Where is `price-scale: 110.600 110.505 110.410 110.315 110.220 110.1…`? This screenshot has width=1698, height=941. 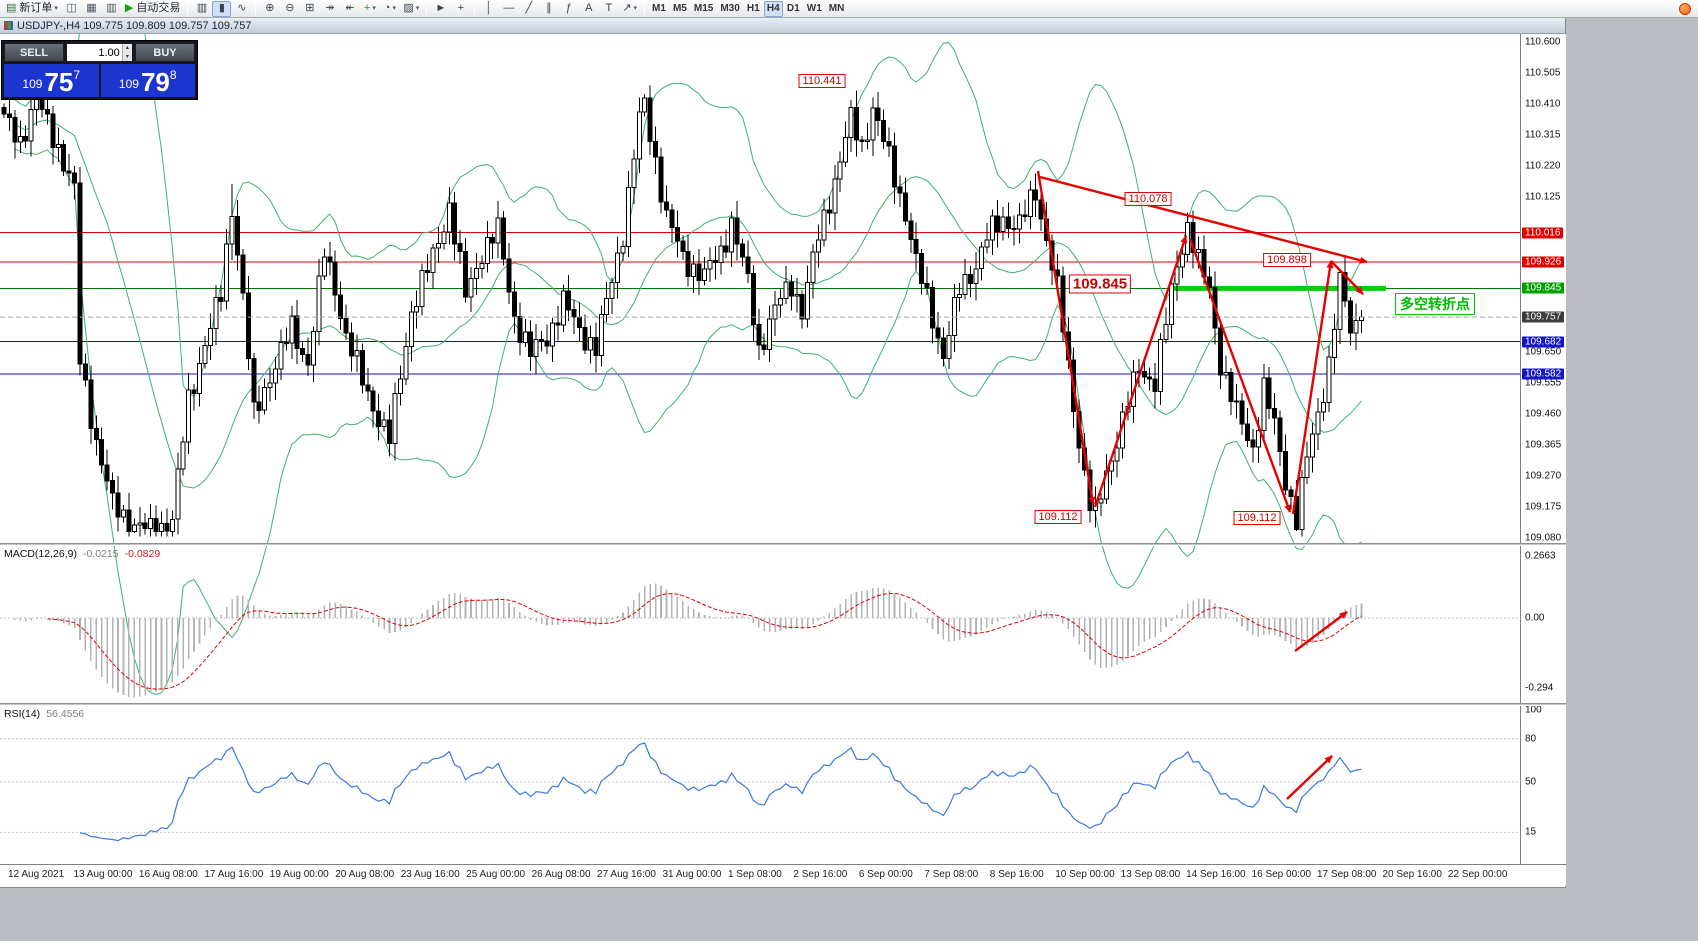 price-scale: 110.600 110.505 110.410 110.315 110.220 110.1… is located at coordinates (1543, 449).